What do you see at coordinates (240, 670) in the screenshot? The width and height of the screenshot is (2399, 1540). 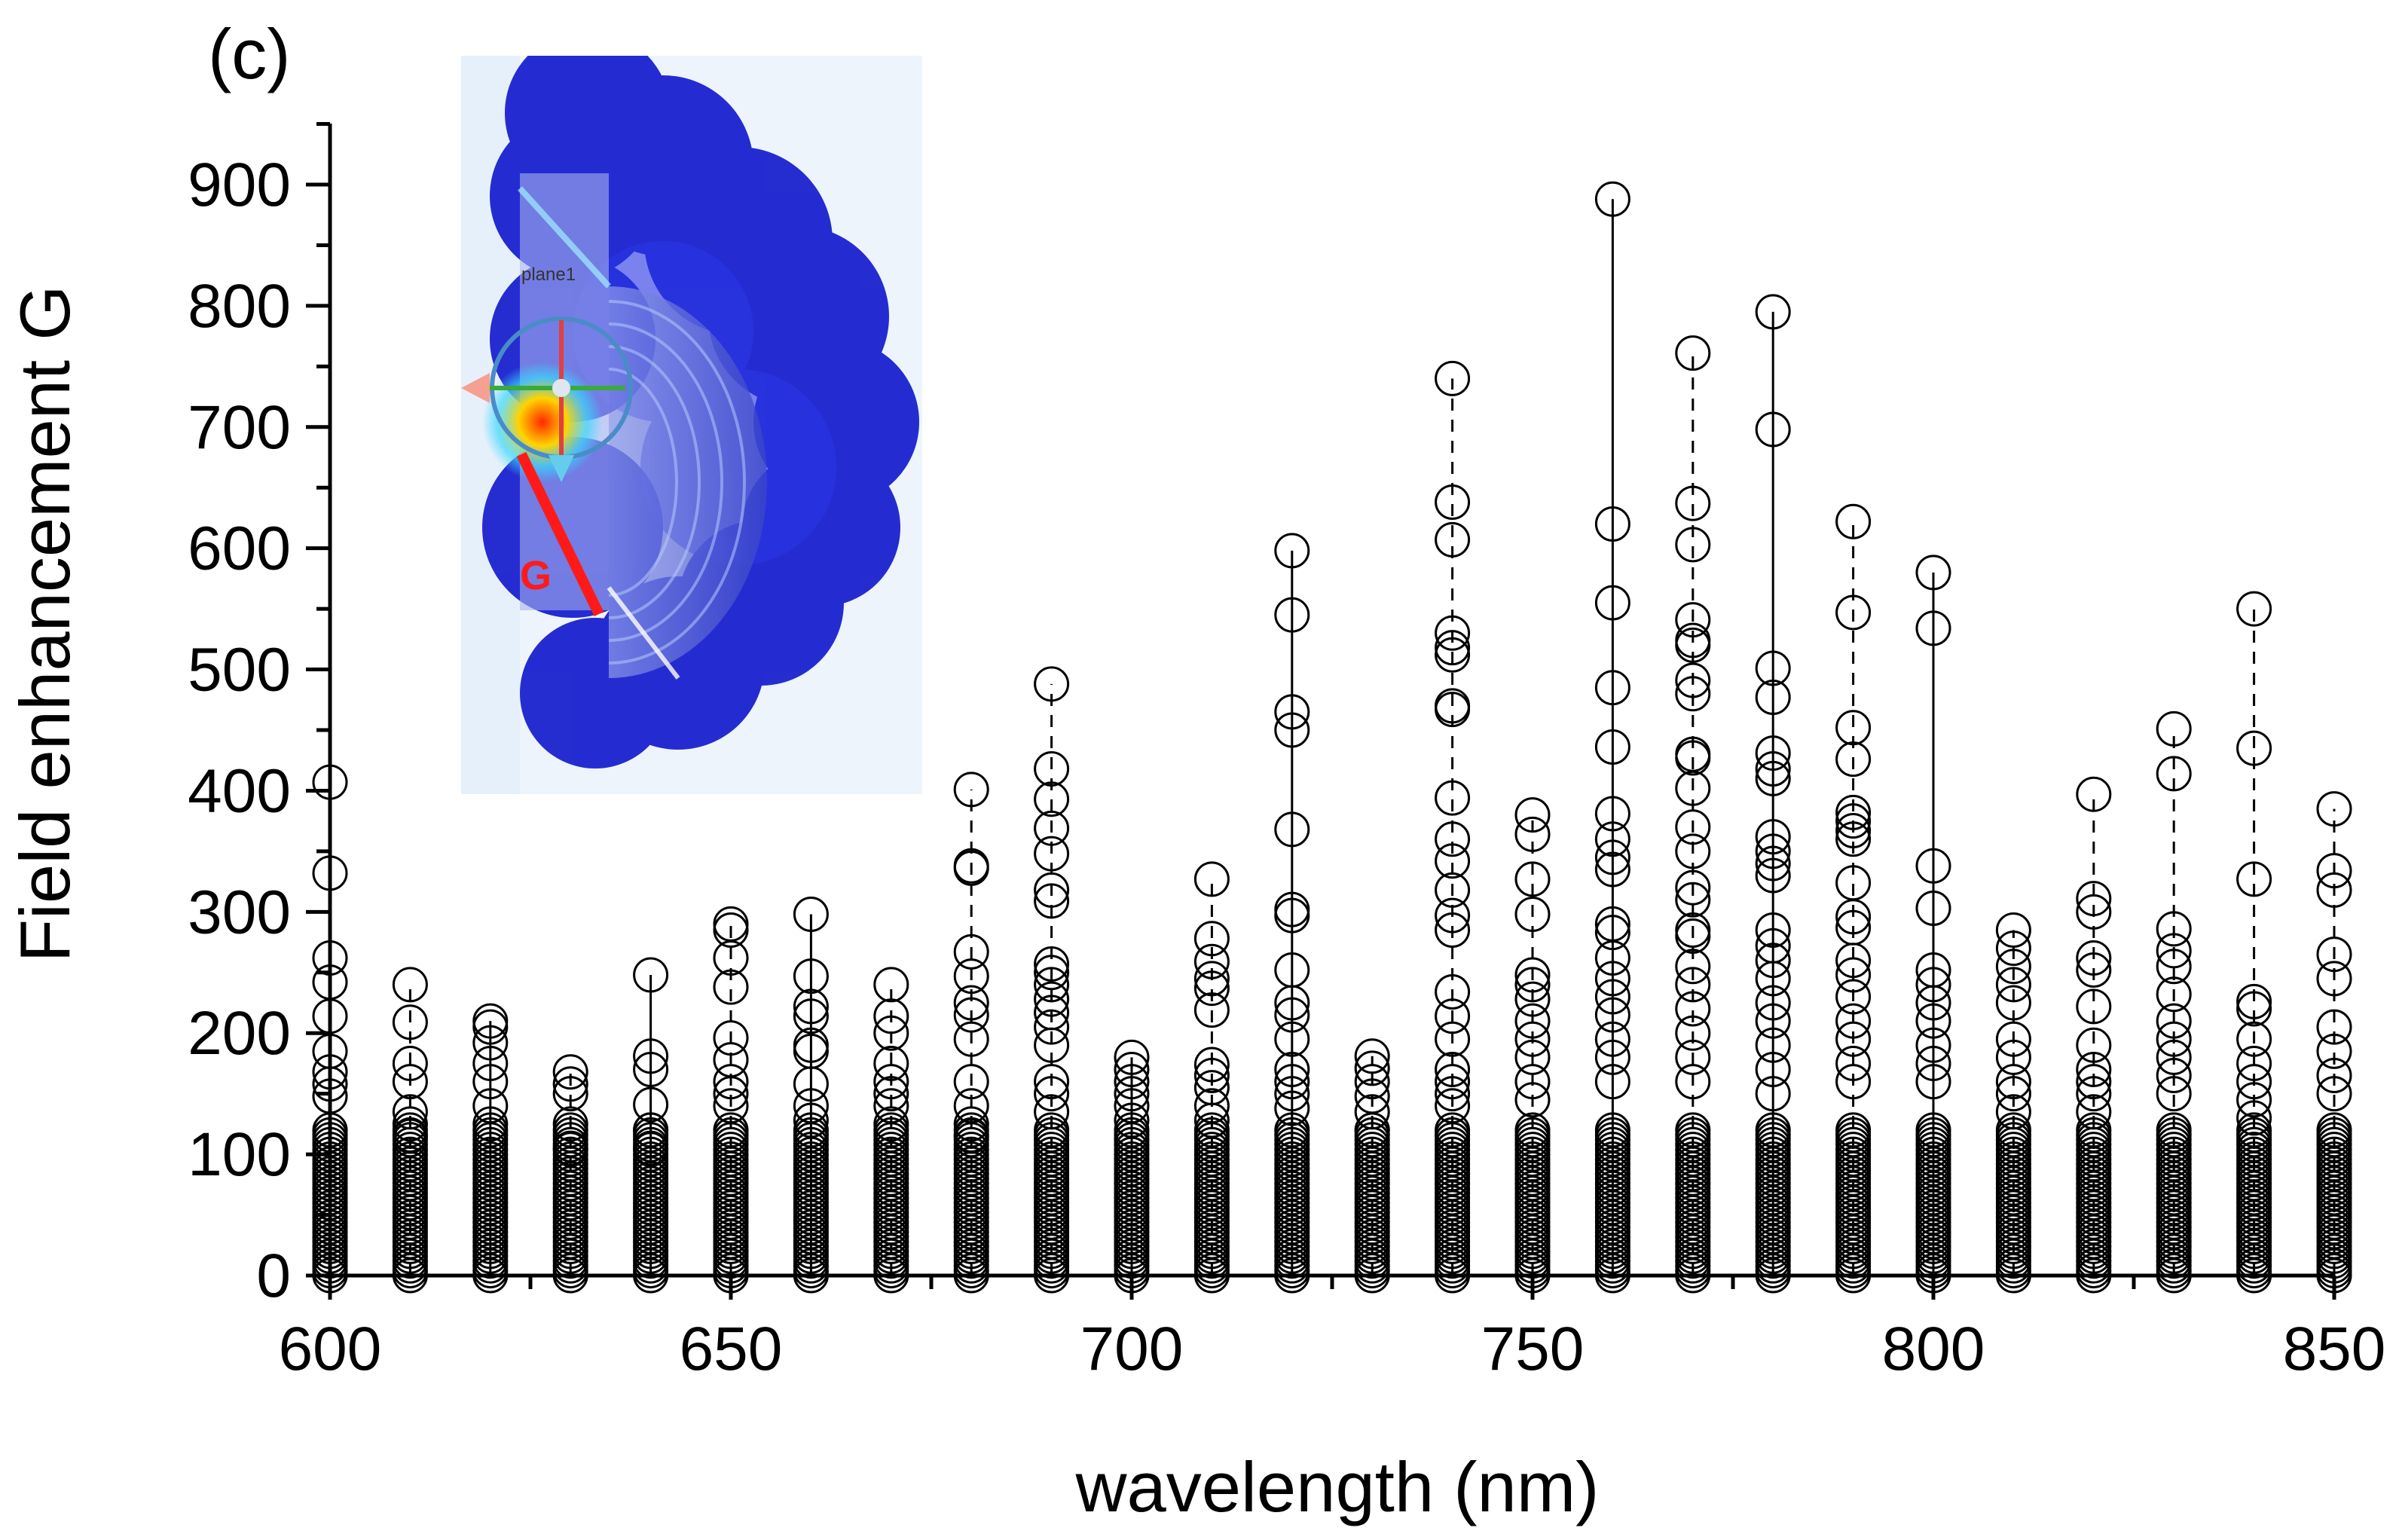 I see `y-tick-label: 500` at bounding box center [240, 670].